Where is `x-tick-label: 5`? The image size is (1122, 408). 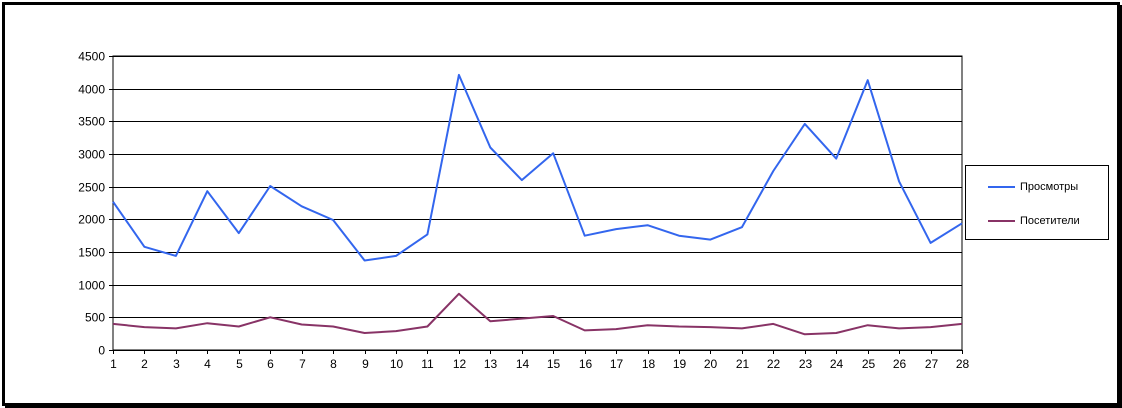 x-tick-label: 5 is located at coordinates (239, 364).